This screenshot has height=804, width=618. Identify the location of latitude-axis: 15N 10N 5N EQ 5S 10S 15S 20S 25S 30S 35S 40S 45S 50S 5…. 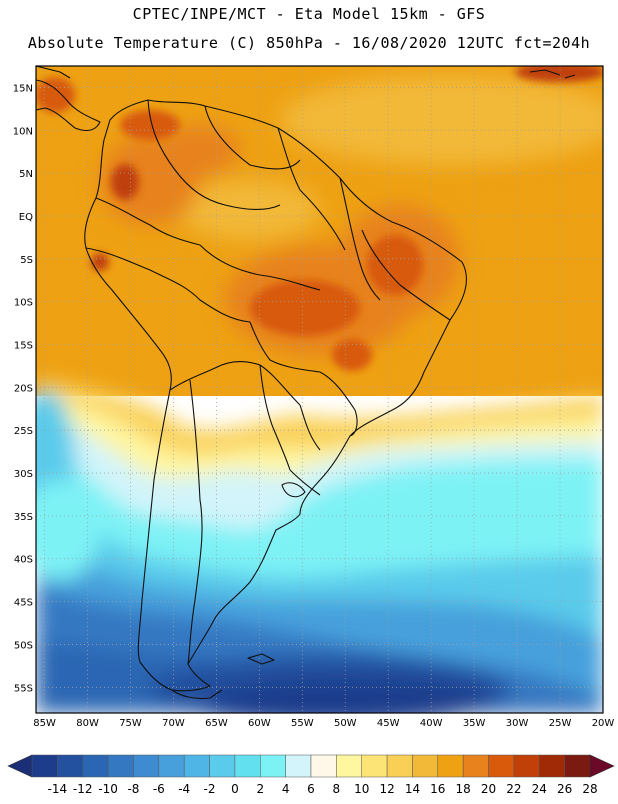
(23, 388).